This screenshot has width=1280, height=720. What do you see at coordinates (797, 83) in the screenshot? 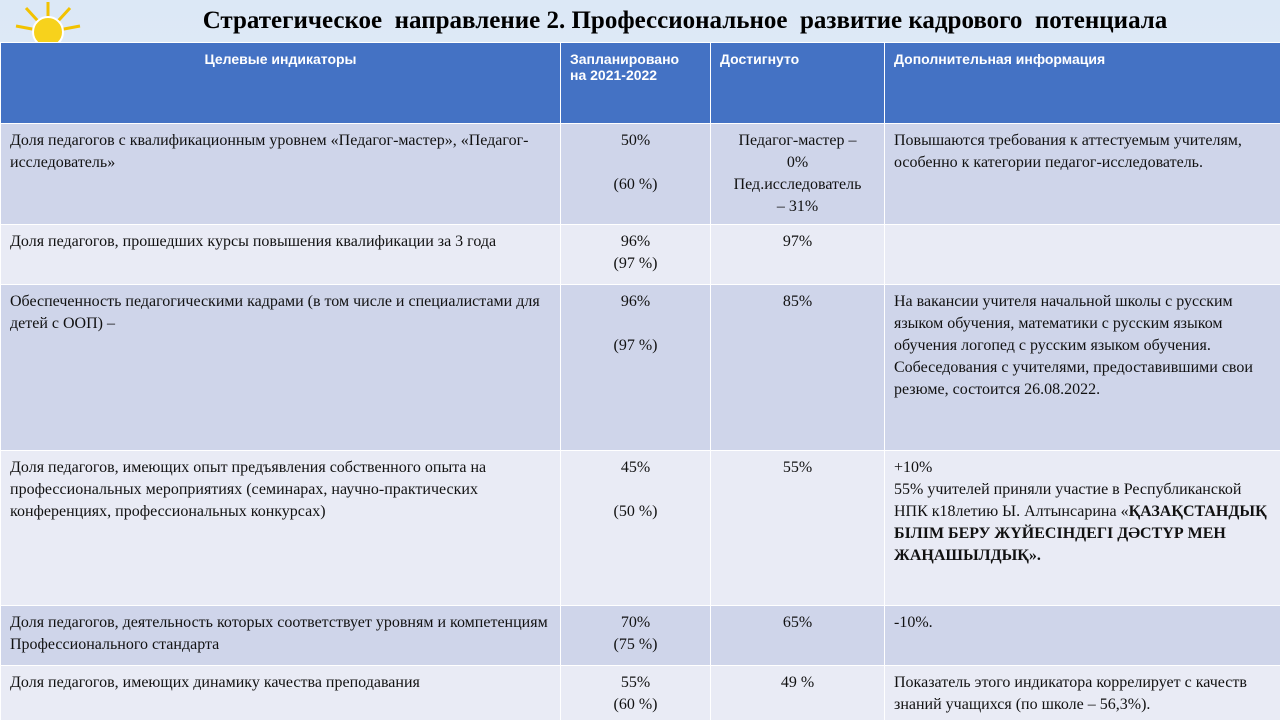
I see `column-header: Достигнуто` at bounding box center [797, 83].